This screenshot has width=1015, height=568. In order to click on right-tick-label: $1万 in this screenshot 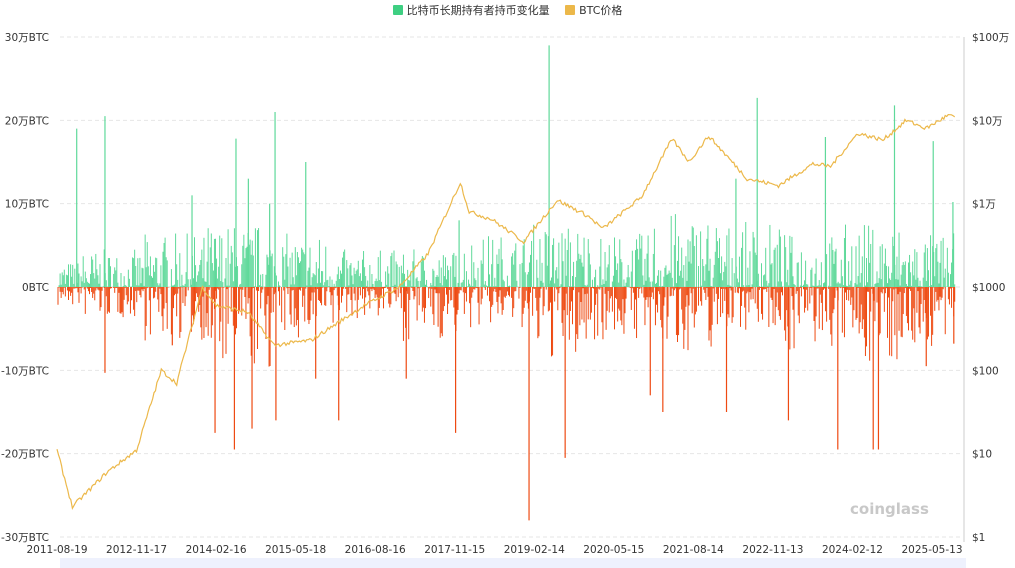, I will do `click(984, 205)`.